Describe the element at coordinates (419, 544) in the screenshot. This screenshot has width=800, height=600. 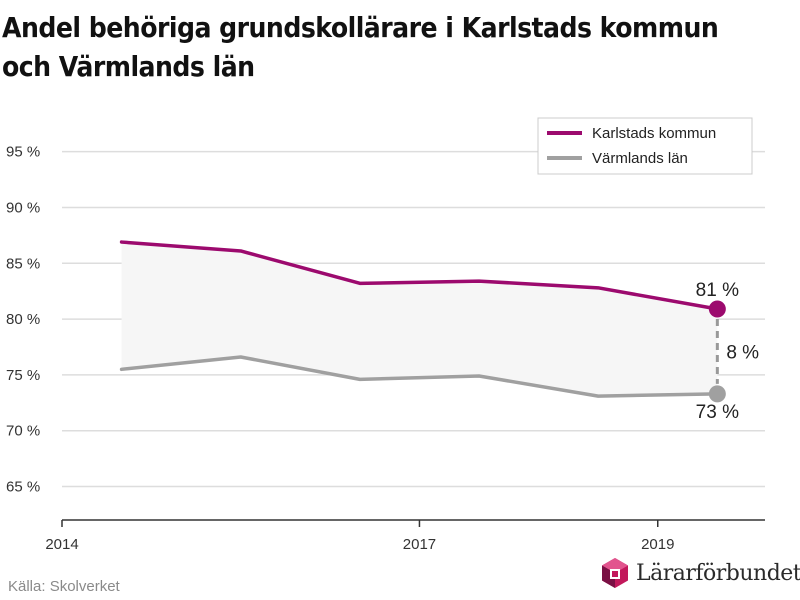
I see `x-tick-label: 2017` at that location.